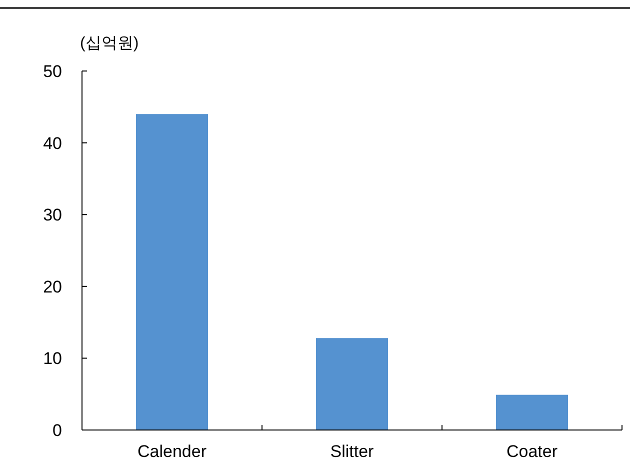  Describe the element at coordinates (52, 286) in the screenshot. I see `y-tick-label: 20` at that location.